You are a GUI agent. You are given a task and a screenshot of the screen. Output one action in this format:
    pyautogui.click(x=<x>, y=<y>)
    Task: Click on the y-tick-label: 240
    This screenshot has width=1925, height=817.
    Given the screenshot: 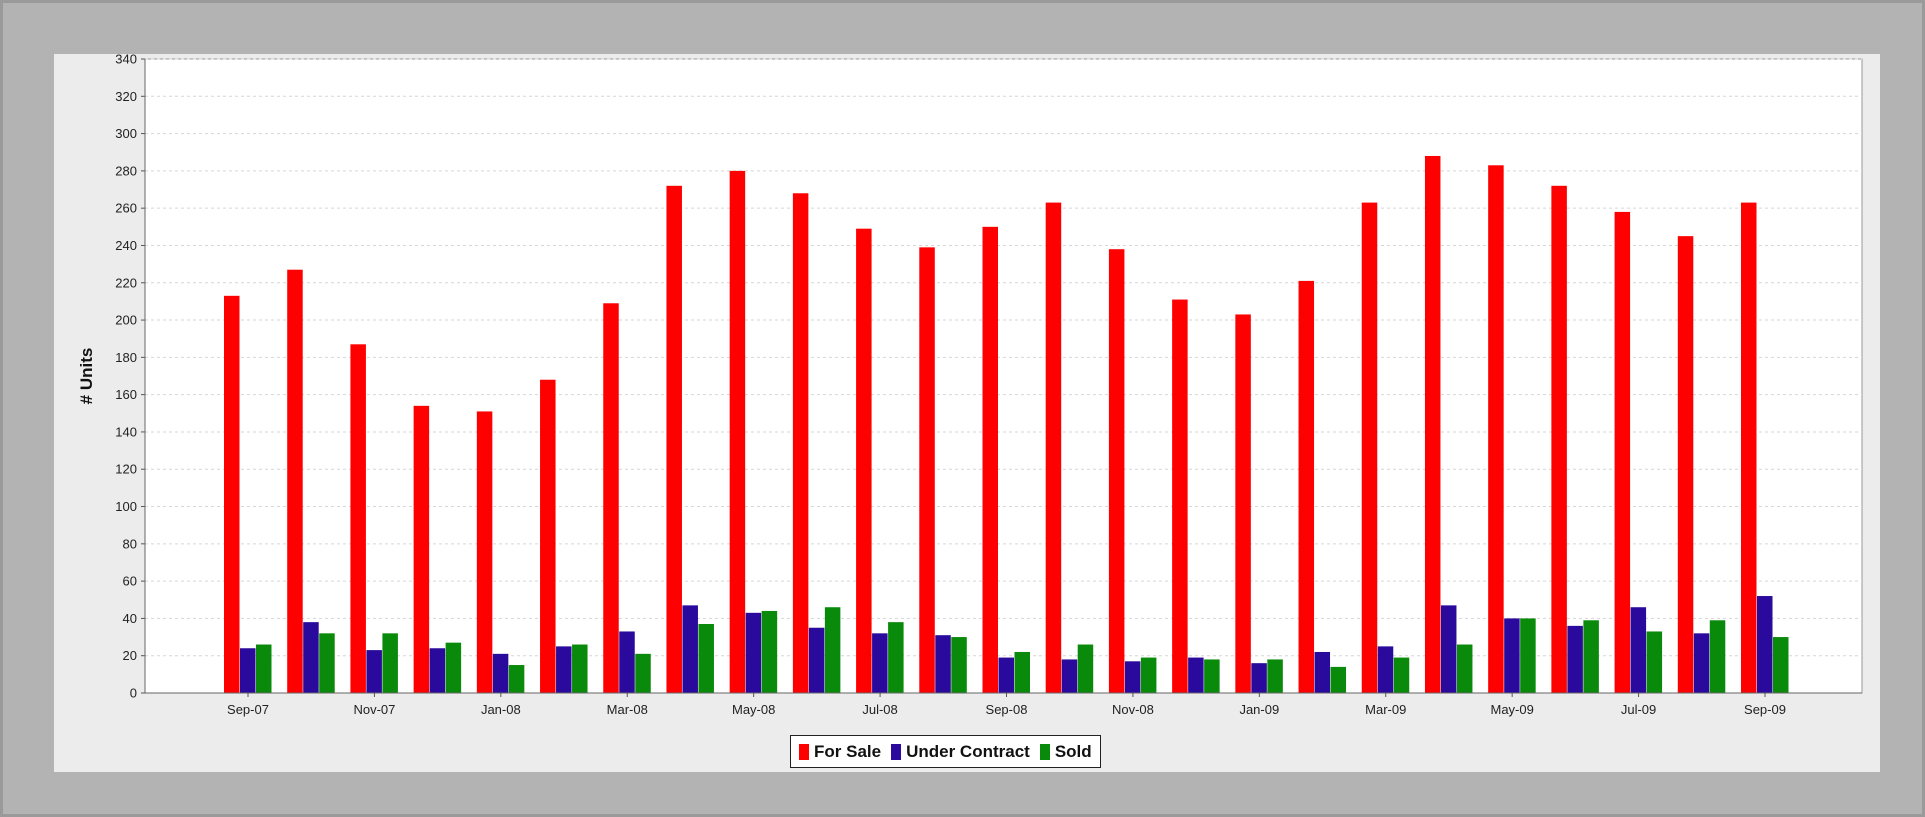 What is the action you would take?
    pyautogui.click(x=126, y=245)
    